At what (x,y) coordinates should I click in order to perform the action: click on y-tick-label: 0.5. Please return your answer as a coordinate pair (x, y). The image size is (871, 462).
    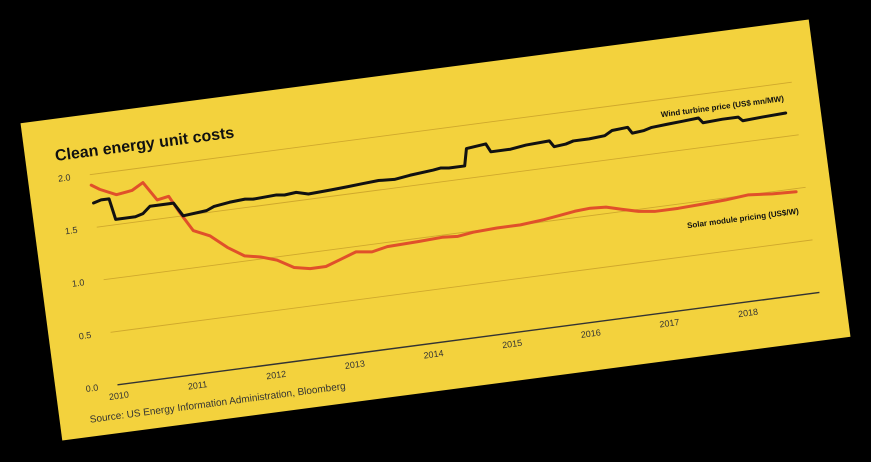
    Looking at the image, I should click on (85, 336).